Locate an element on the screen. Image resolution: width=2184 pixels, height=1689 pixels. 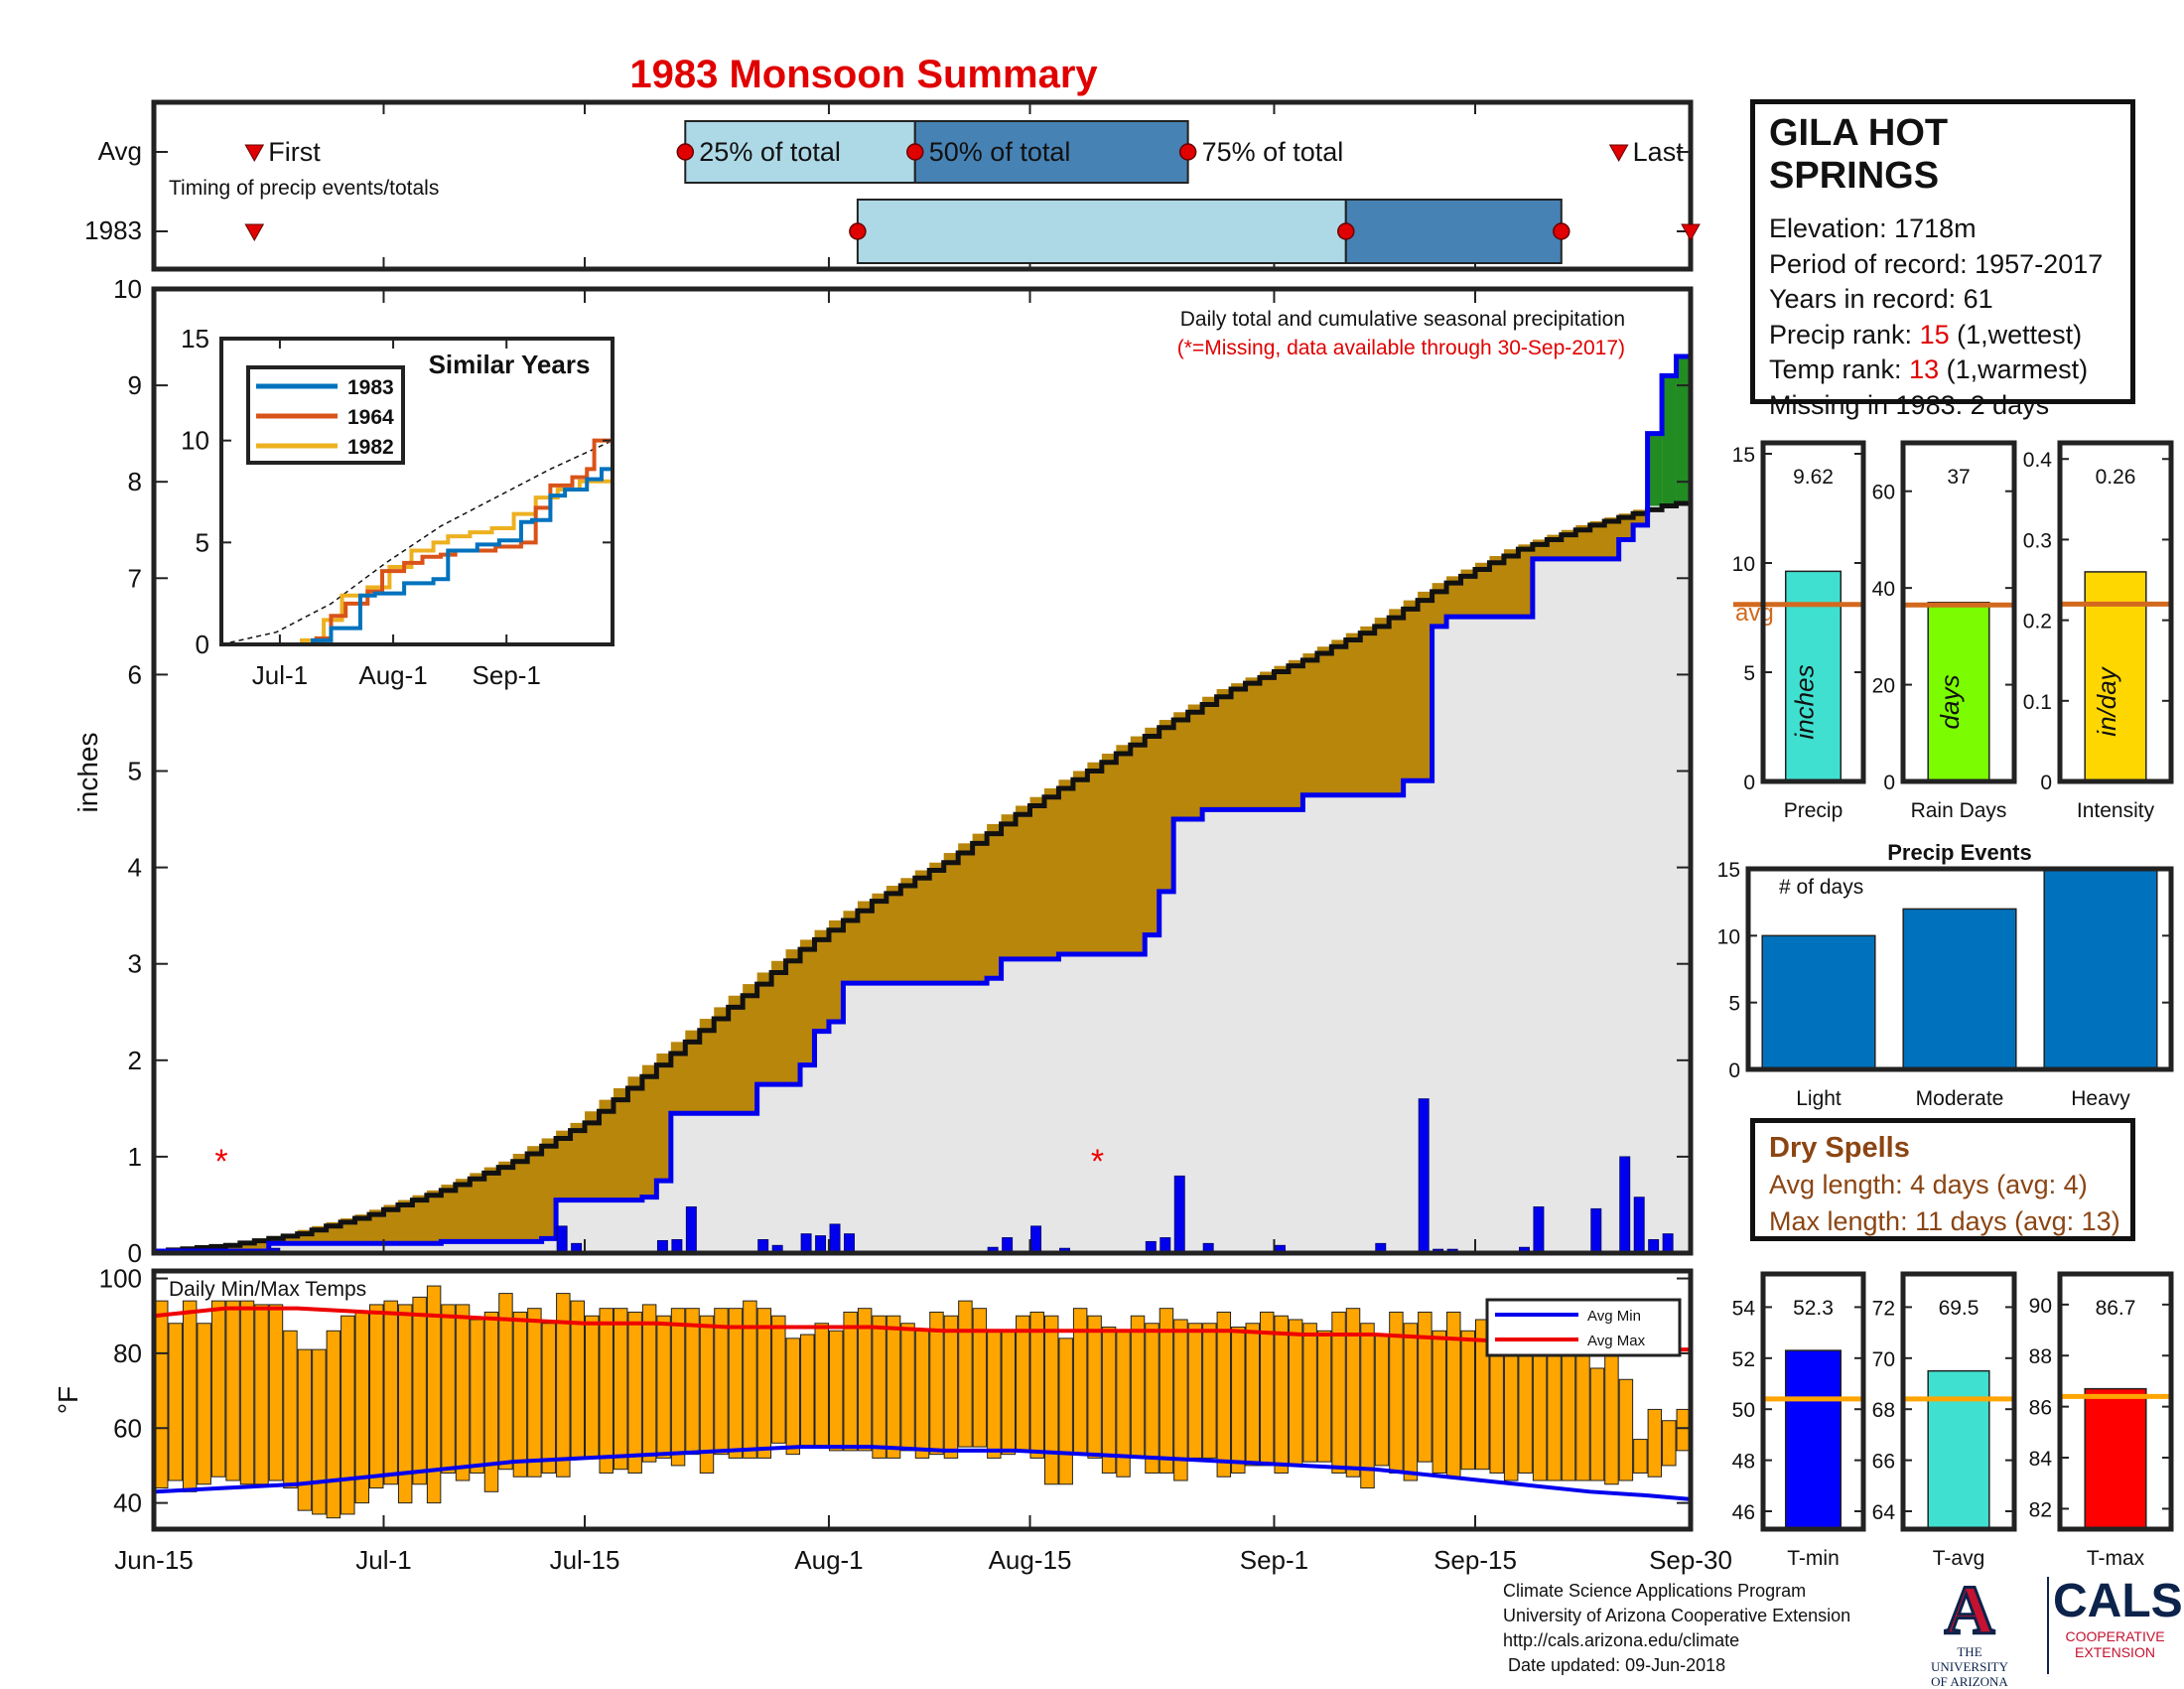
missing-day-marker: * is located at coordinates (220, 1162).